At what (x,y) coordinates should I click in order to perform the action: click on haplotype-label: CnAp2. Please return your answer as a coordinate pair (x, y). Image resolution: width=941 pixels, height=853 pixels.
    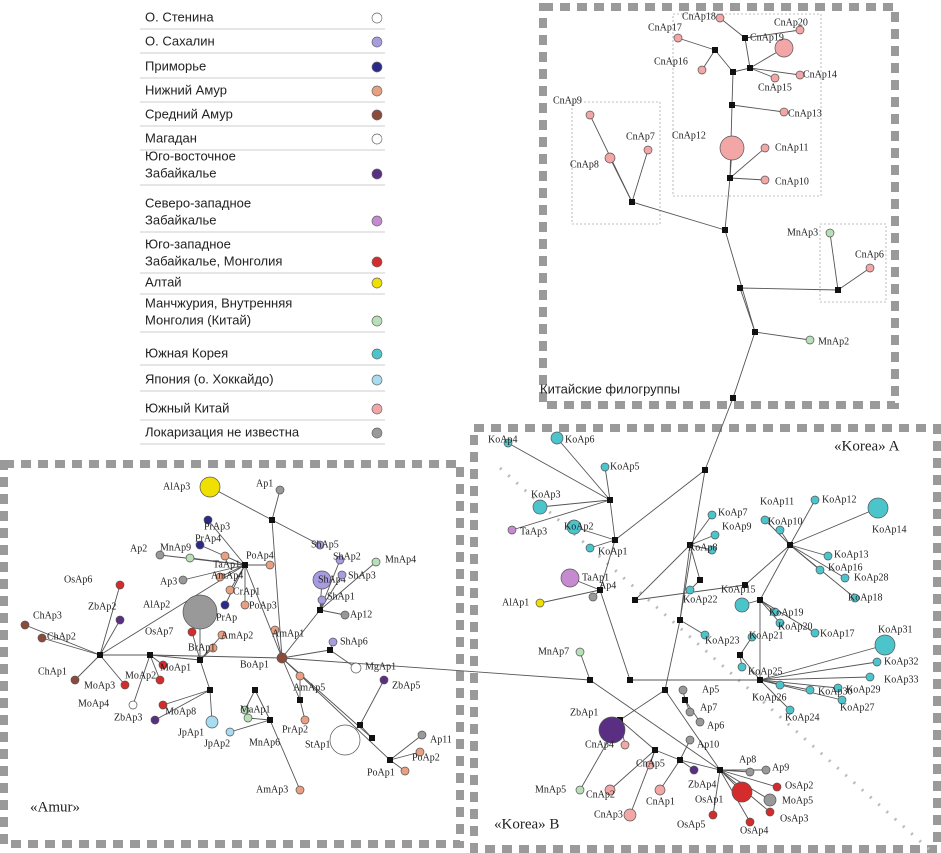
    Looking at the image, I should click on (600, 794).